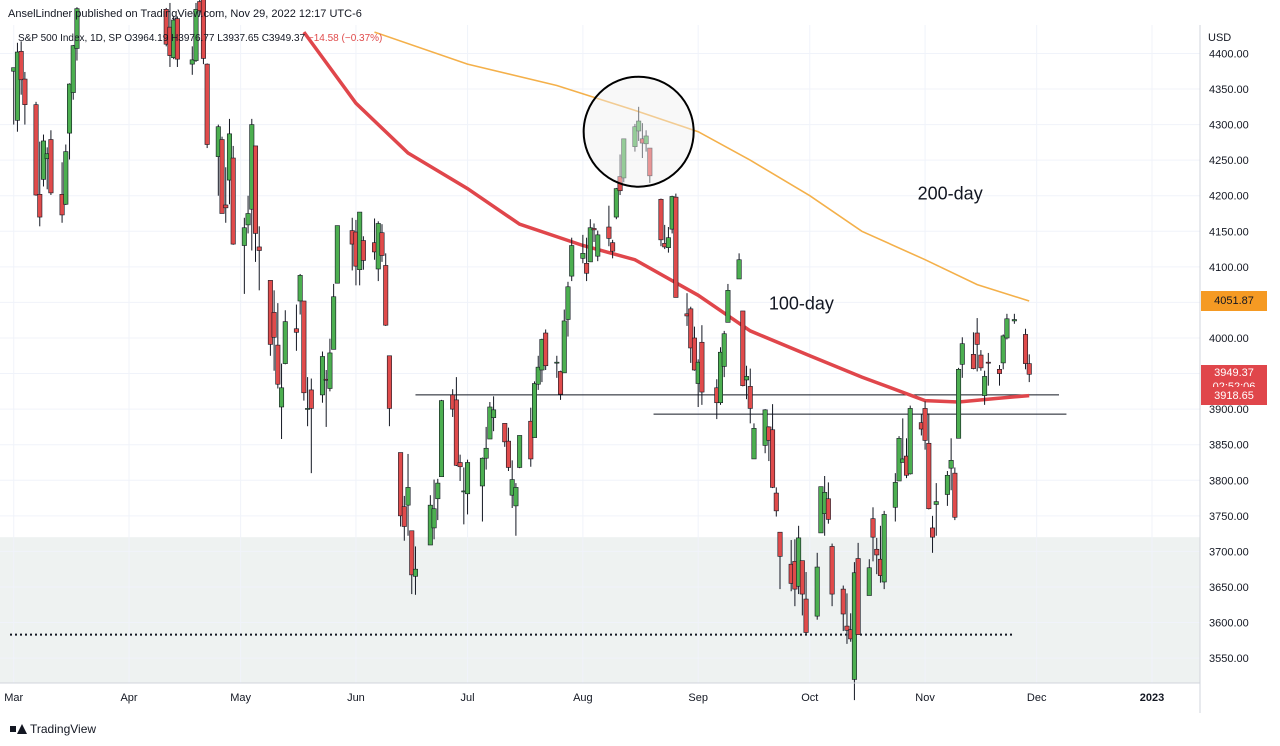  I want to click on ma200-label: 200-day, so click(950, 193).